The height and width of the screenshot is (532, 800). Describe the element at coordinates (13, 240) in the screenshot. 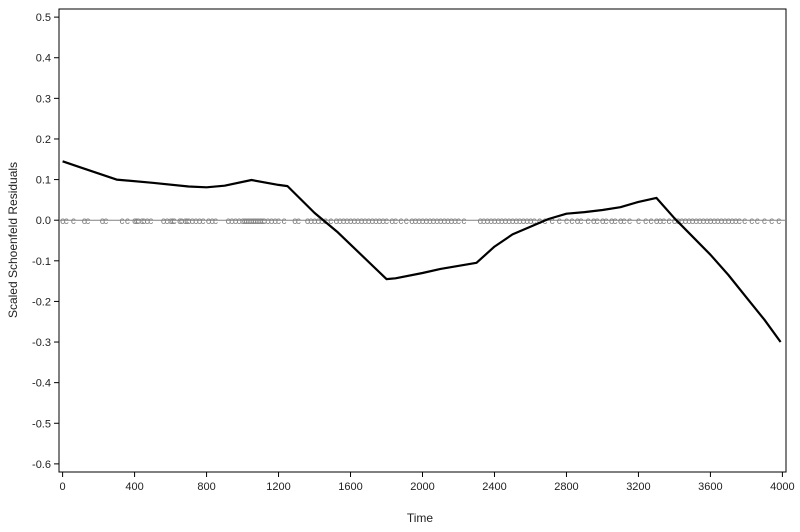

I see `y-axis-label: Scaled Schoenfeld Residuals` at that location.